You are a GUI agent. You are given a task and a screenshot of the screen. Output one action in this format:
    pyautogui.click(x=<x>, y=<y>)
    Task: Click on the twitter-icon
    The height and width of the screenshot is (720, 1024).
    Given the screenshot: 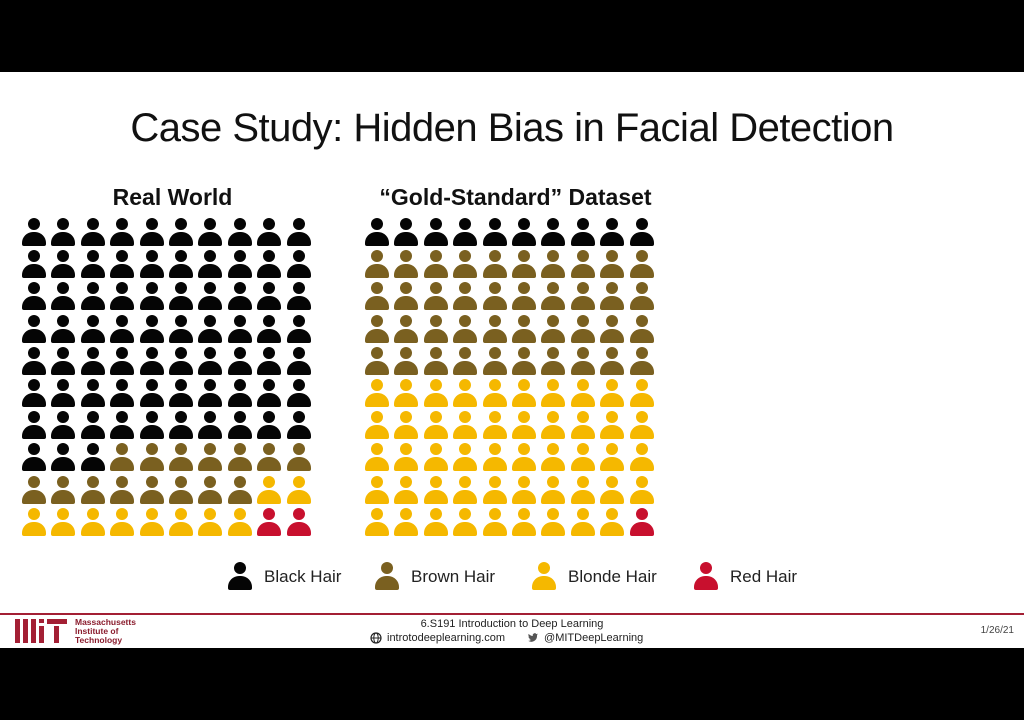 What is the action you would take?
    pyautogui.click(x=533, y=637)
    